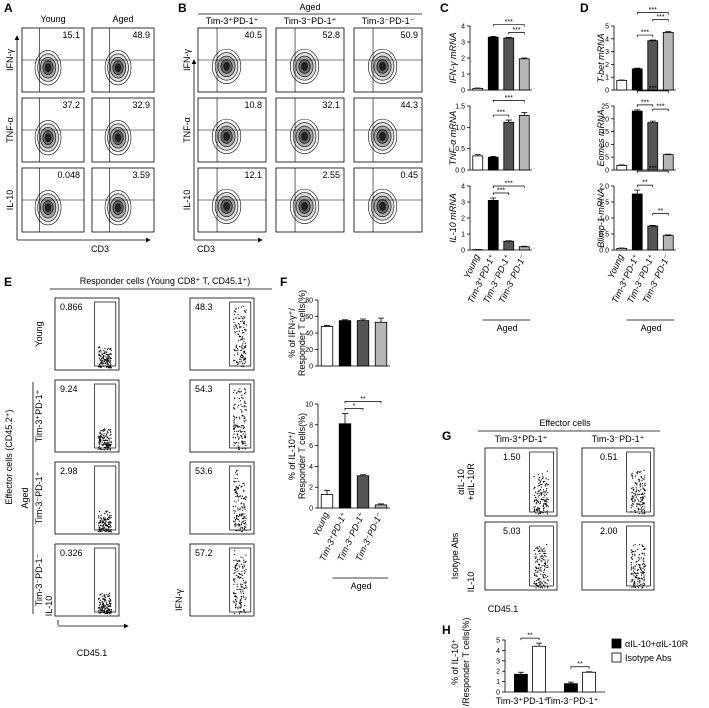 The width and height of the screenshot is (709, 708). I want to click on y-tick-label: 5, so click(607, 158).